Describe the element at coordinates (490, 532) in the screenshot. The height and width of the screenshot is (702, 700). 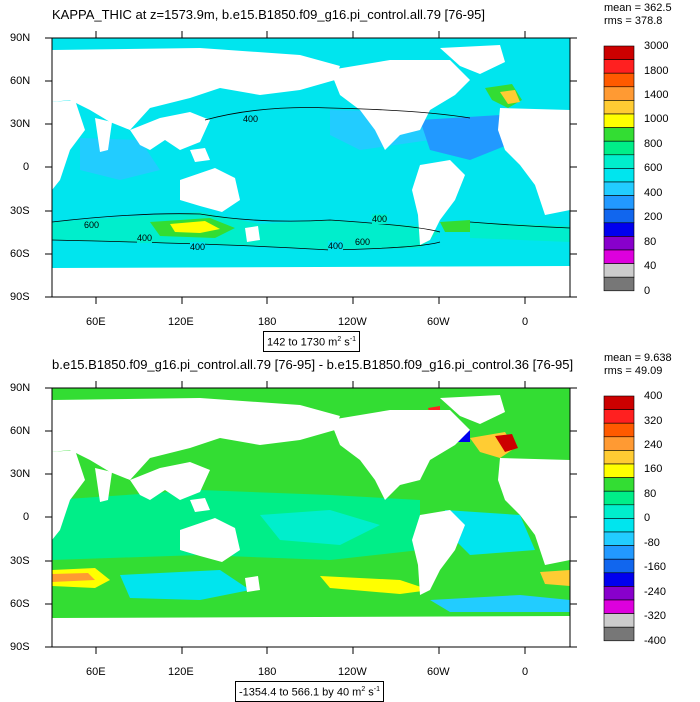
I see `bottom-patch-cyan2` at that location.